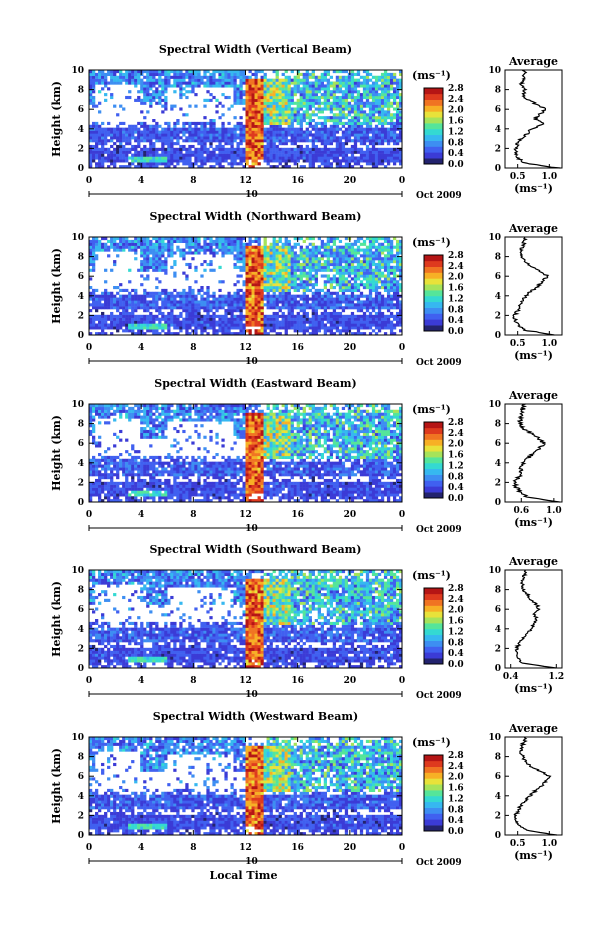  I want to click on x-tick-label: 8, so click(193, 181).